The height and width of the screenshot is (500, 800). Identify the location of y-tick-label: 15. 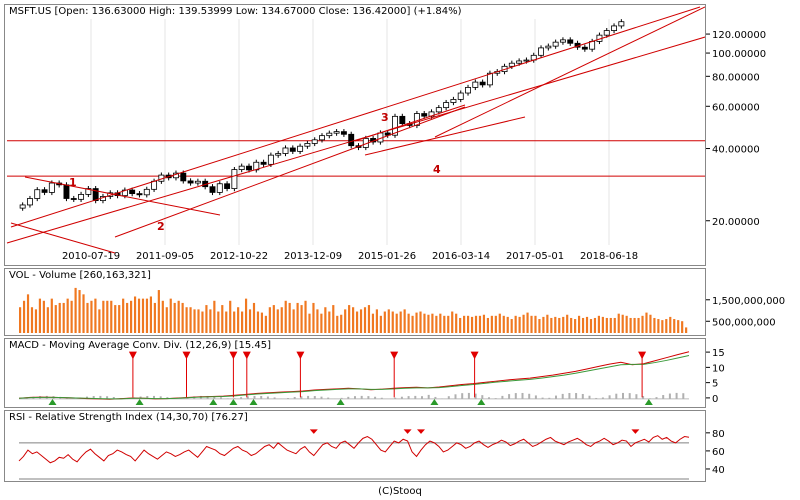
(718, 353).